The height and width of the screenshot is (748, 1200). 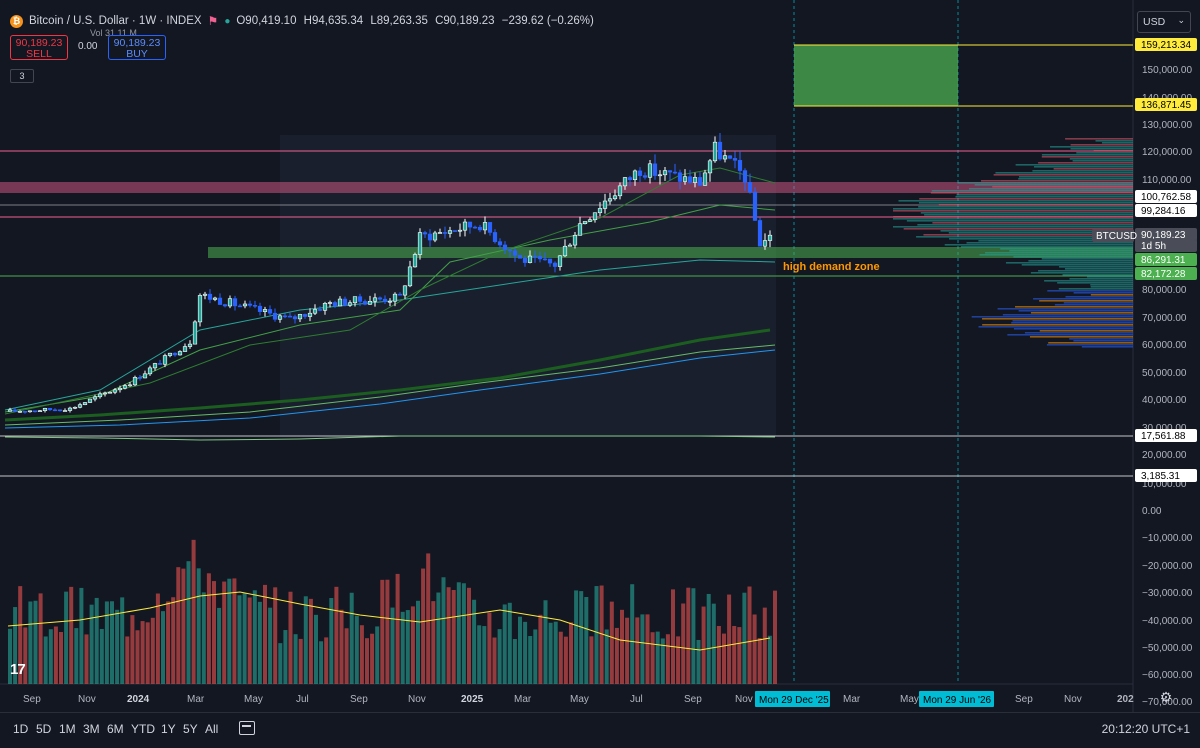 I want to click on timeframe-5y: 5Y, so click(x=190, y=729).